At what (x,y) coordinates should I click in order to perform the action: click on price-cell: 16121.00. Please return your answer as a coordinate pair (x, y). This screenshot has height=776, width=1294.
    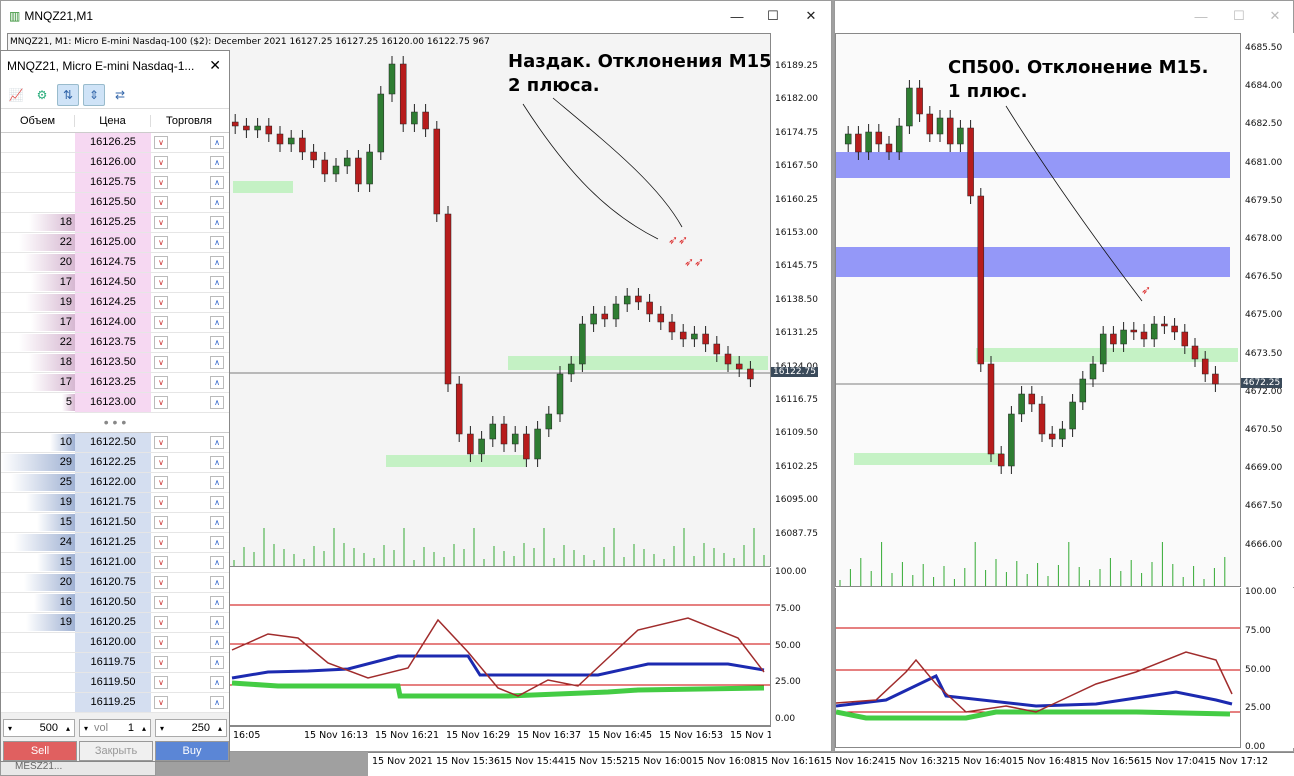
    Looking at the image, I should click on (113, 562).